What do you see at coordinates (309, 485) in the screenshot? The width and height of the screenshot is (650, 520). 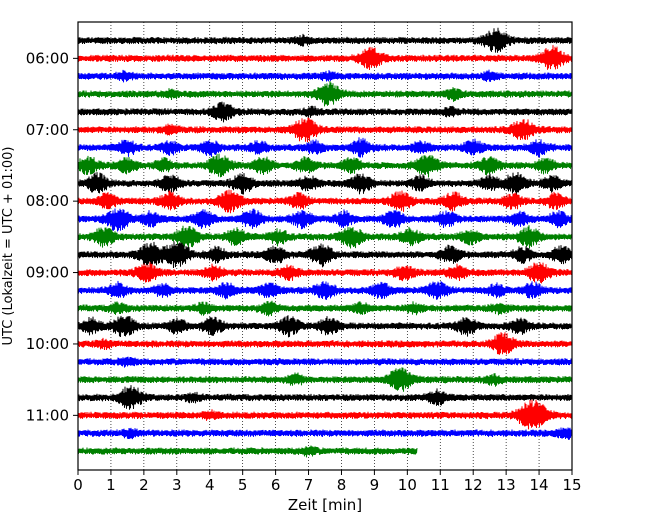 I see `x-tick-label: 7` at bounding box center [309, 485].